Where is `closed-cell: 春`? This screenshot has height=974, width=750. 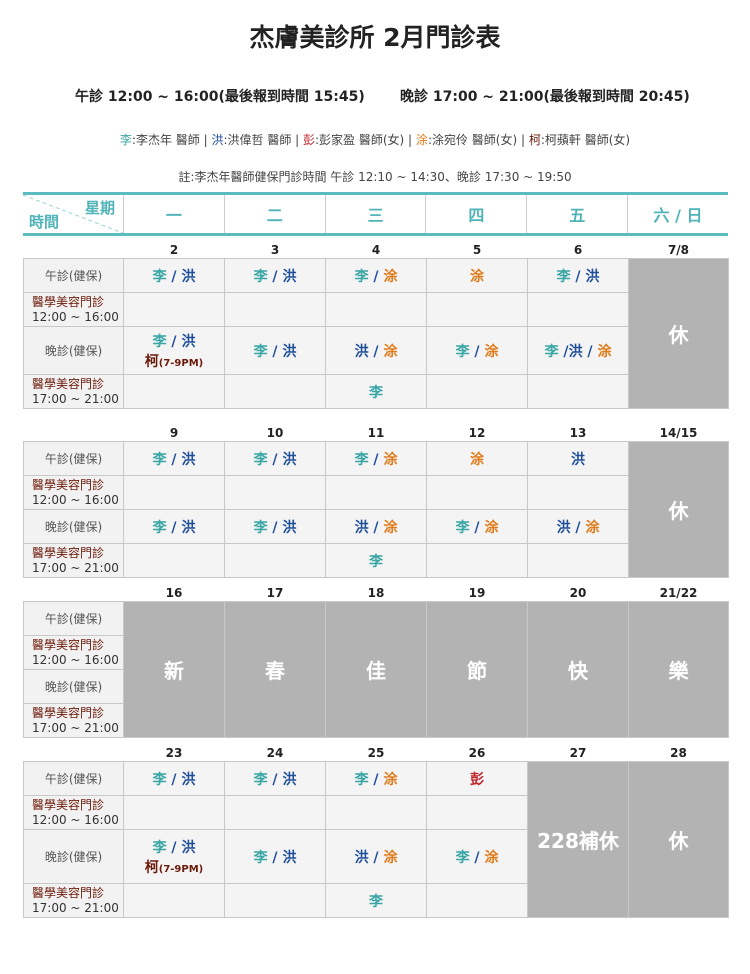 closed-cell: 春 is located at coordinates (275, 669).